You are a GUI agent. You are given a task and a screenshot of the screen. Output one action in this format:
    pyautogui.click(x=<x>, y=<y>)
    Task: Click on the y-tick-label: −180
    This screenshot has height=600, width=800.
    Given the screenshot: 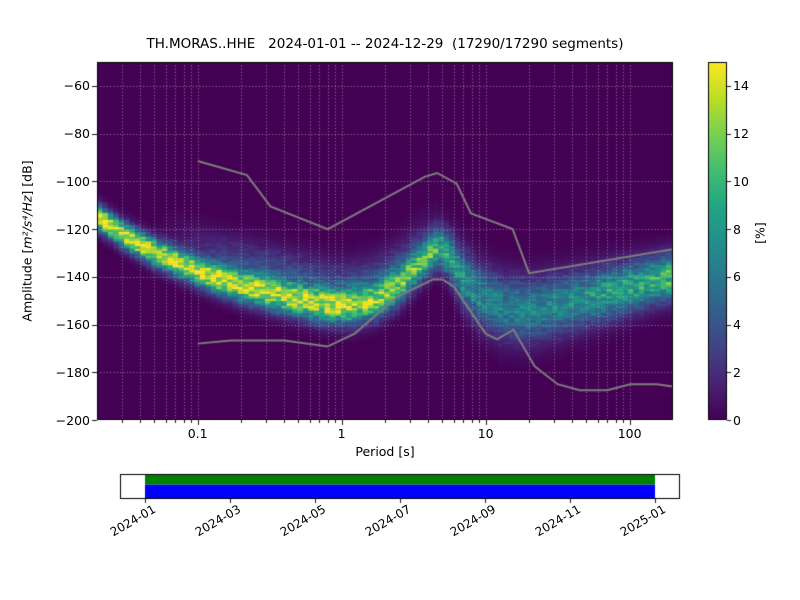 What is the action you would take?
    pyautogui.click(x=72, y=372)
    